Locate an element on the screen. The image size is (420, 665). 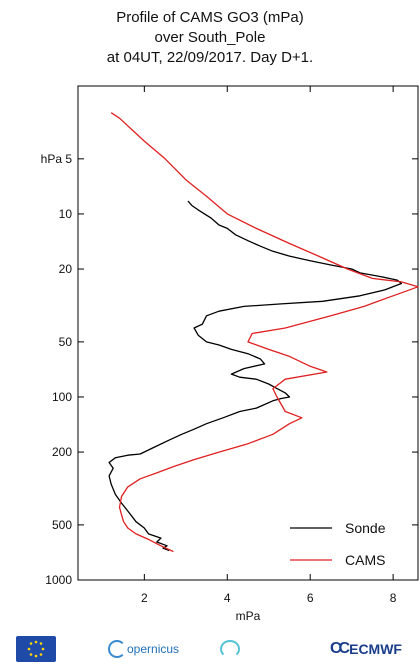
legend-label-sonde: Sonde is located at coordinates (365, 528).